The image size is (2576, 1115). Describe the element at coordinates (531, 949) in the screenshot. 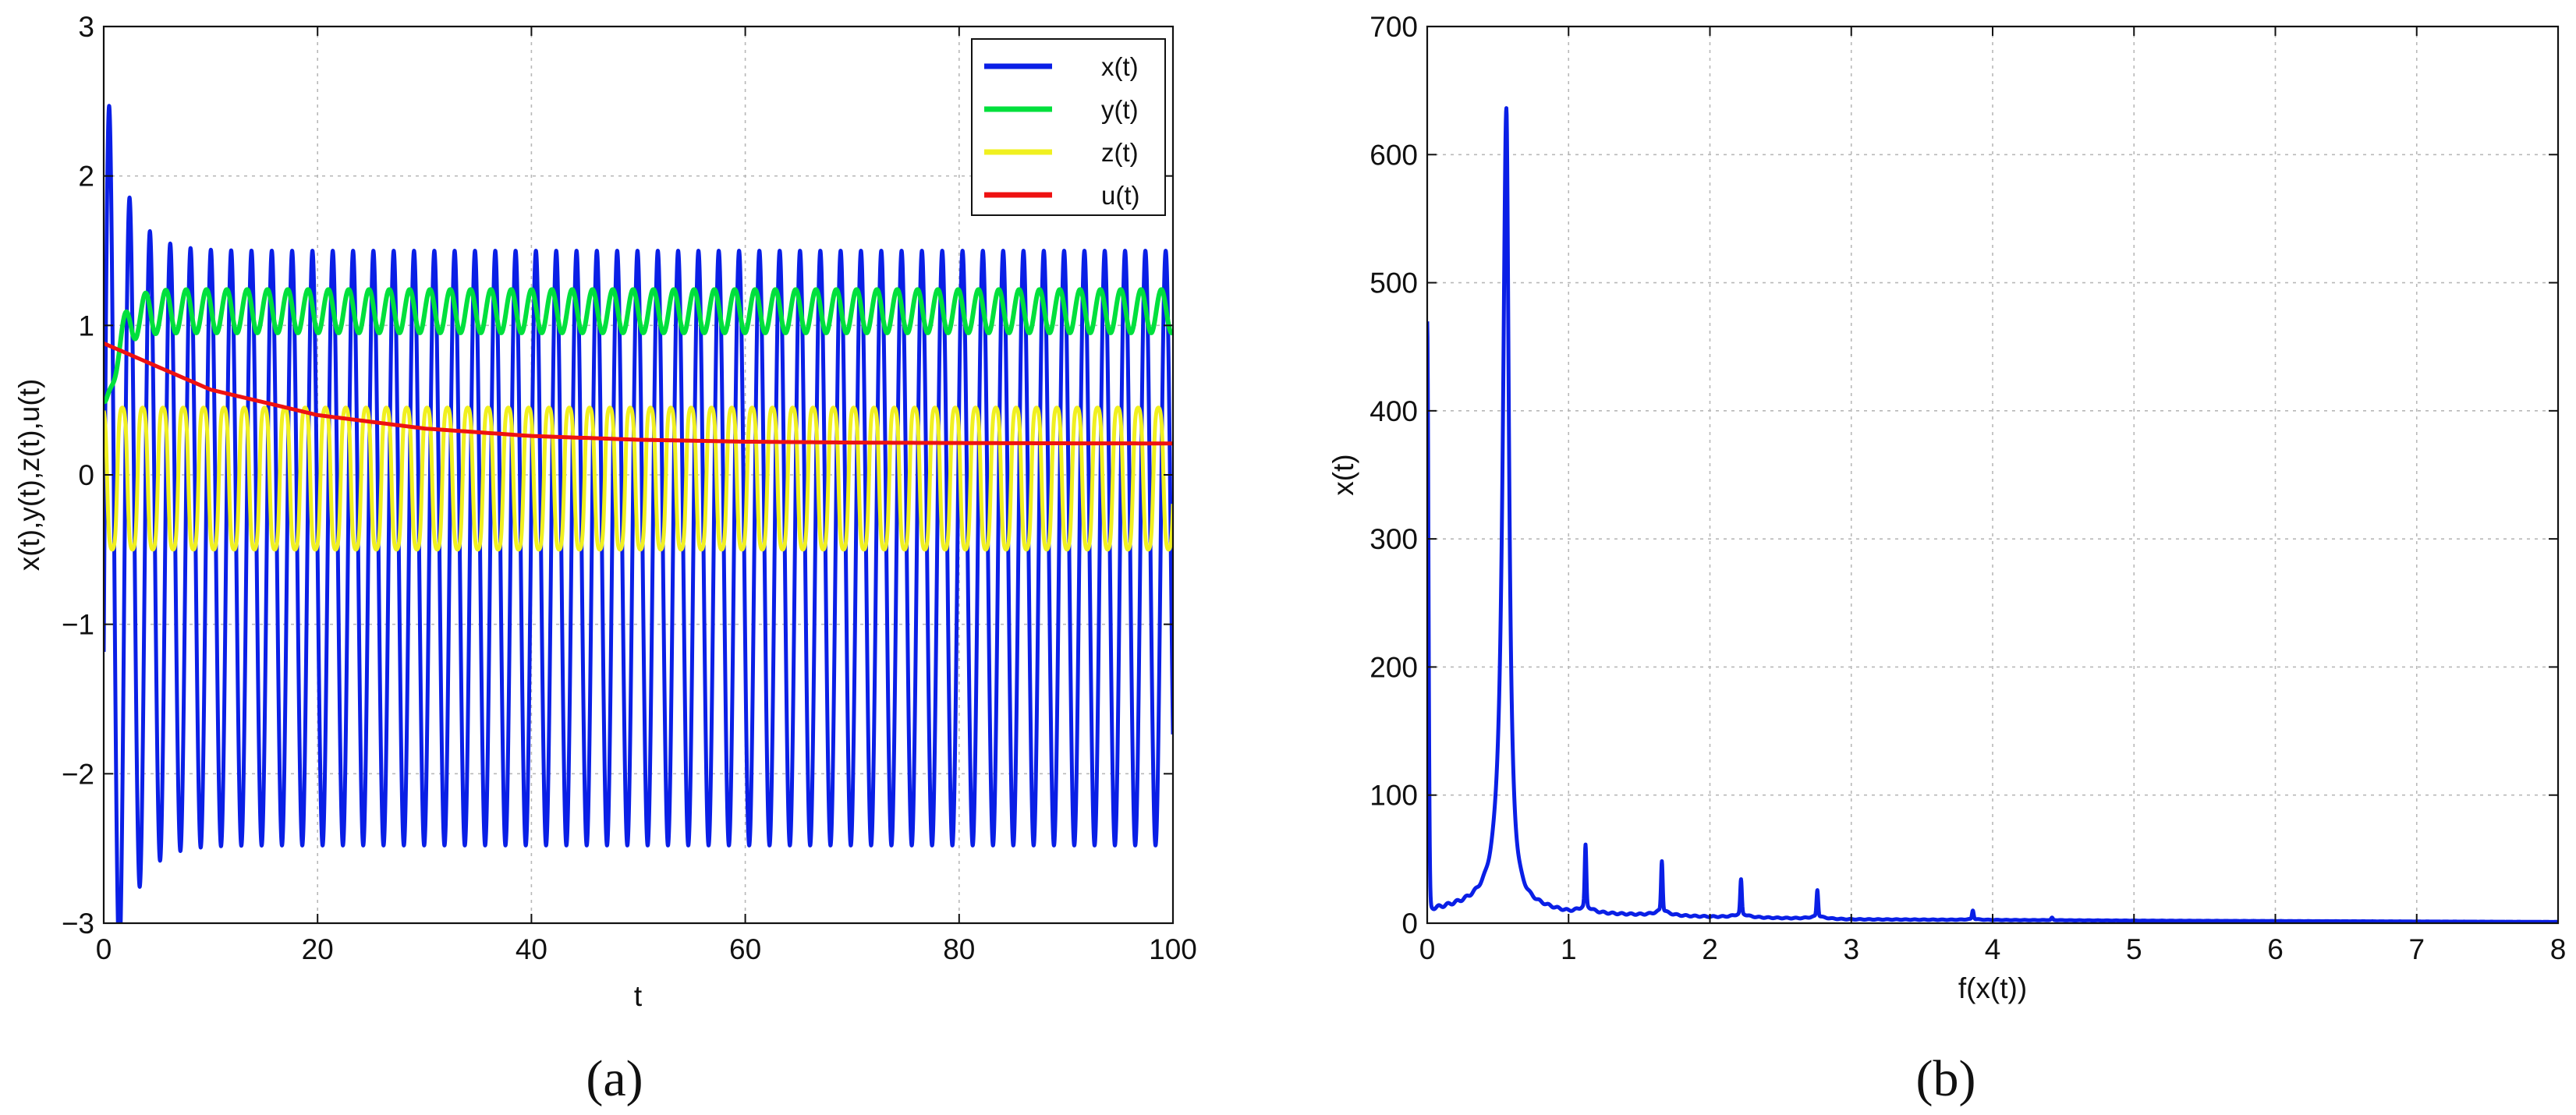

I see `x-tick-label-a: 40` at that location.